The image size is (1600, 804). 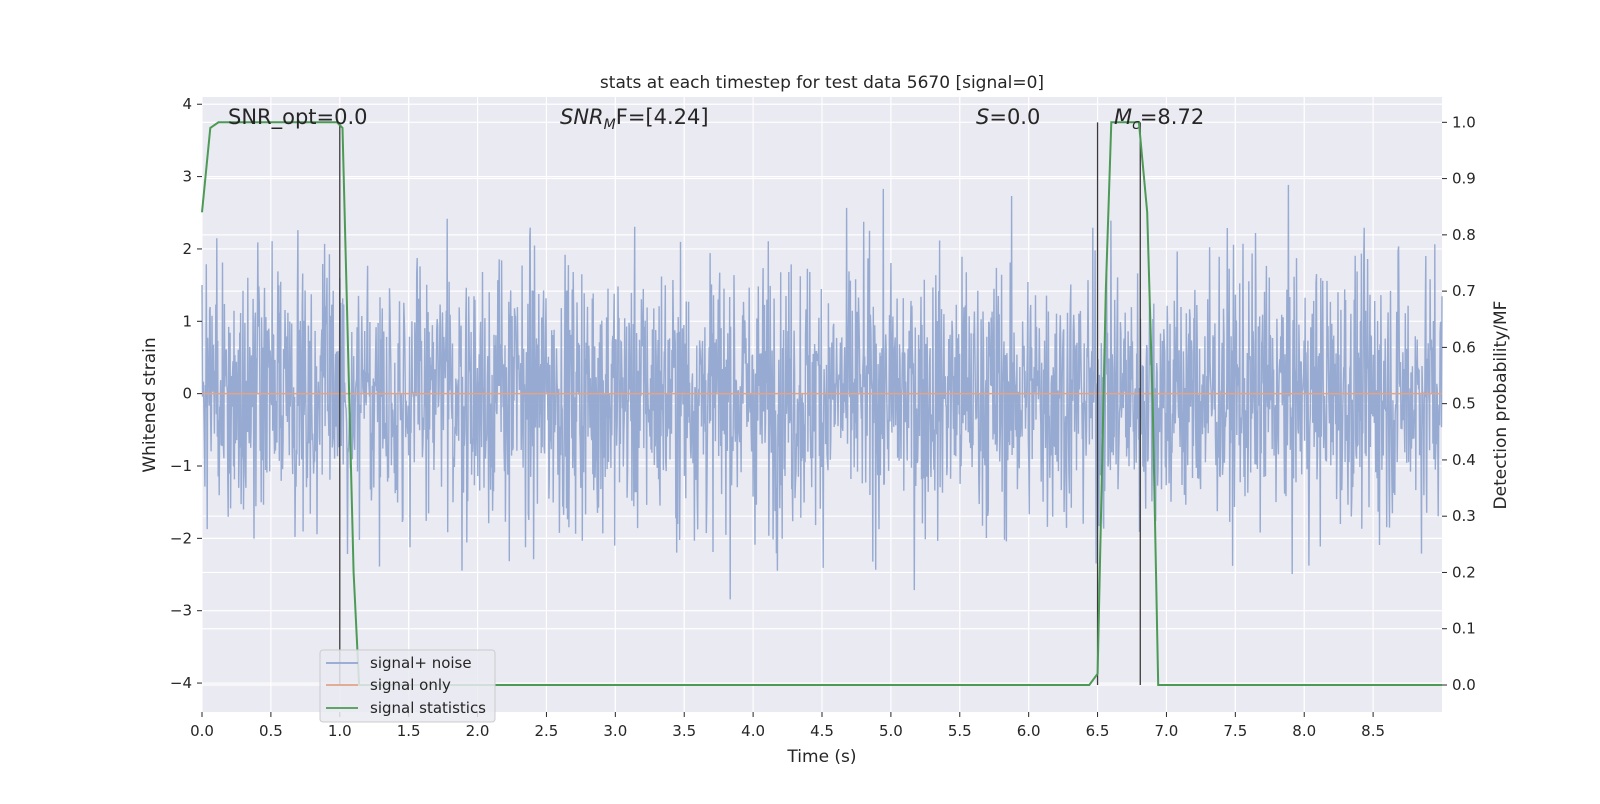 What do you see at coordinates (1136, 125) in the screenshot?
I see `annotation-mc-sub: c` at bounding box center [1136, 125].